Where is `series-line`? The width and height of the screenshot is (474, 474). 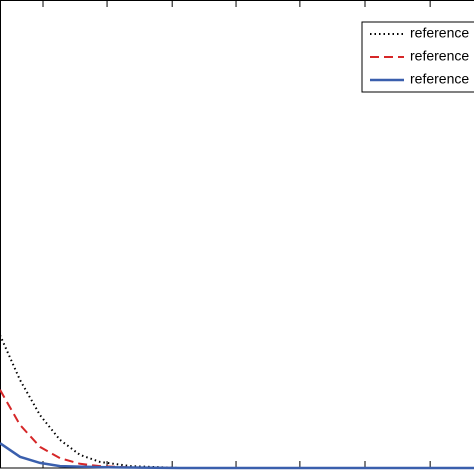 series-line is located at coordinates (237, 456).